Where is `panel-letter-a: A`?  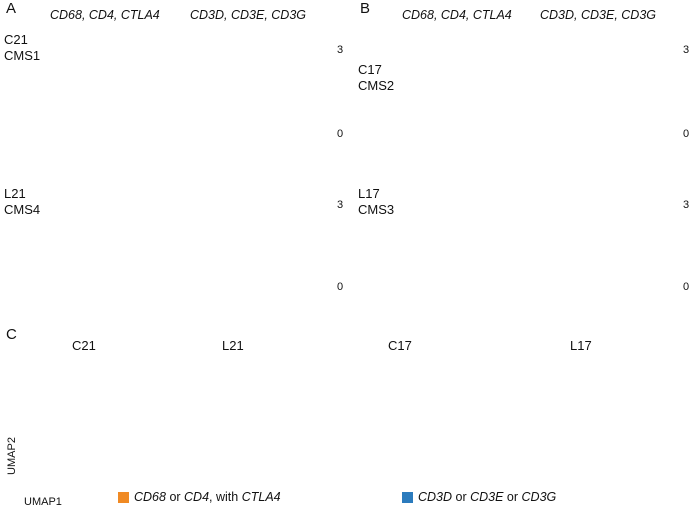 panel-letter-a: A is located at coordinates (11, 8).